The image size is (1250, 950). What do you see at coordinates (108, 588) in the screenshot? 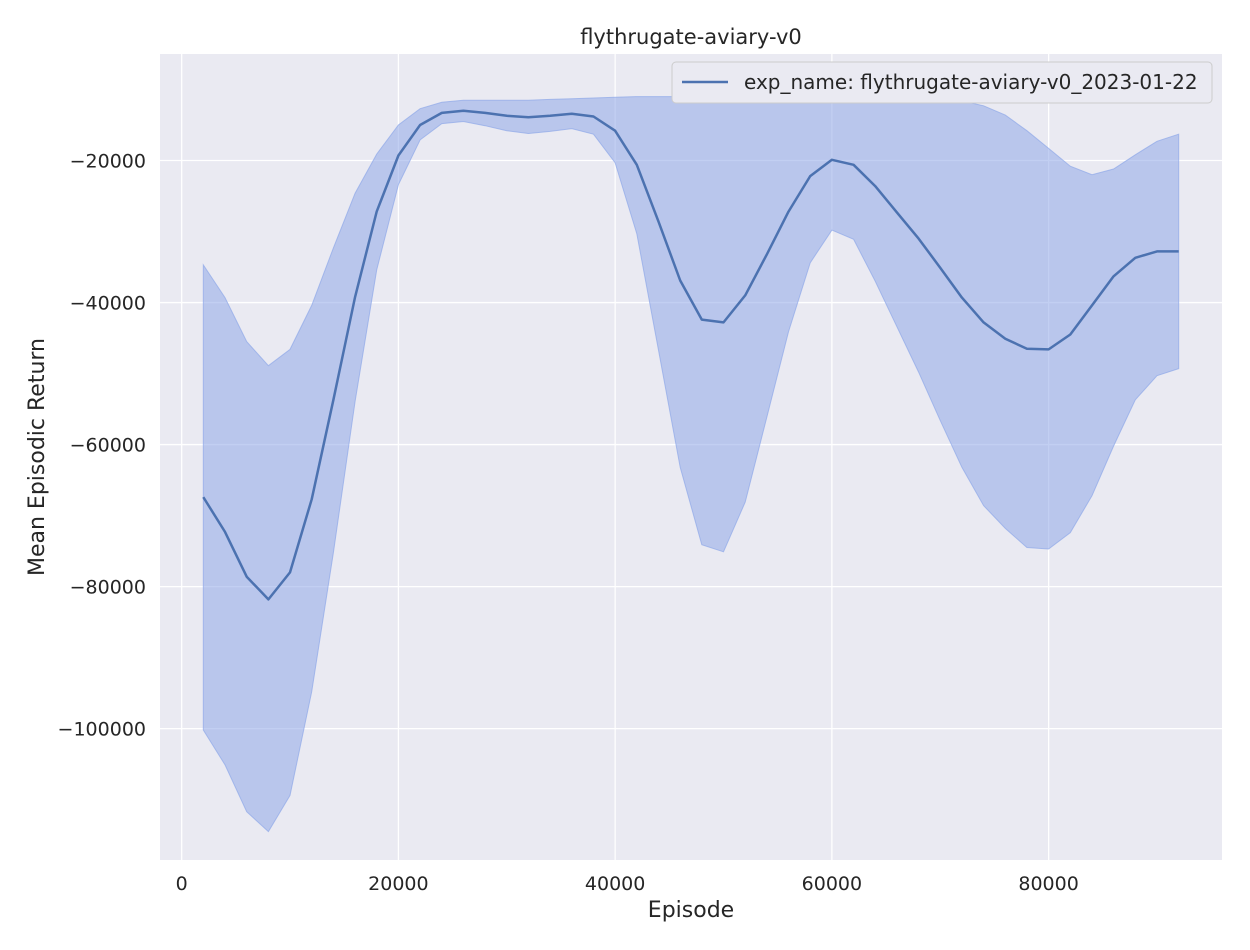
I see `y-tick-label: −80000` at bounding box center [108, 588].